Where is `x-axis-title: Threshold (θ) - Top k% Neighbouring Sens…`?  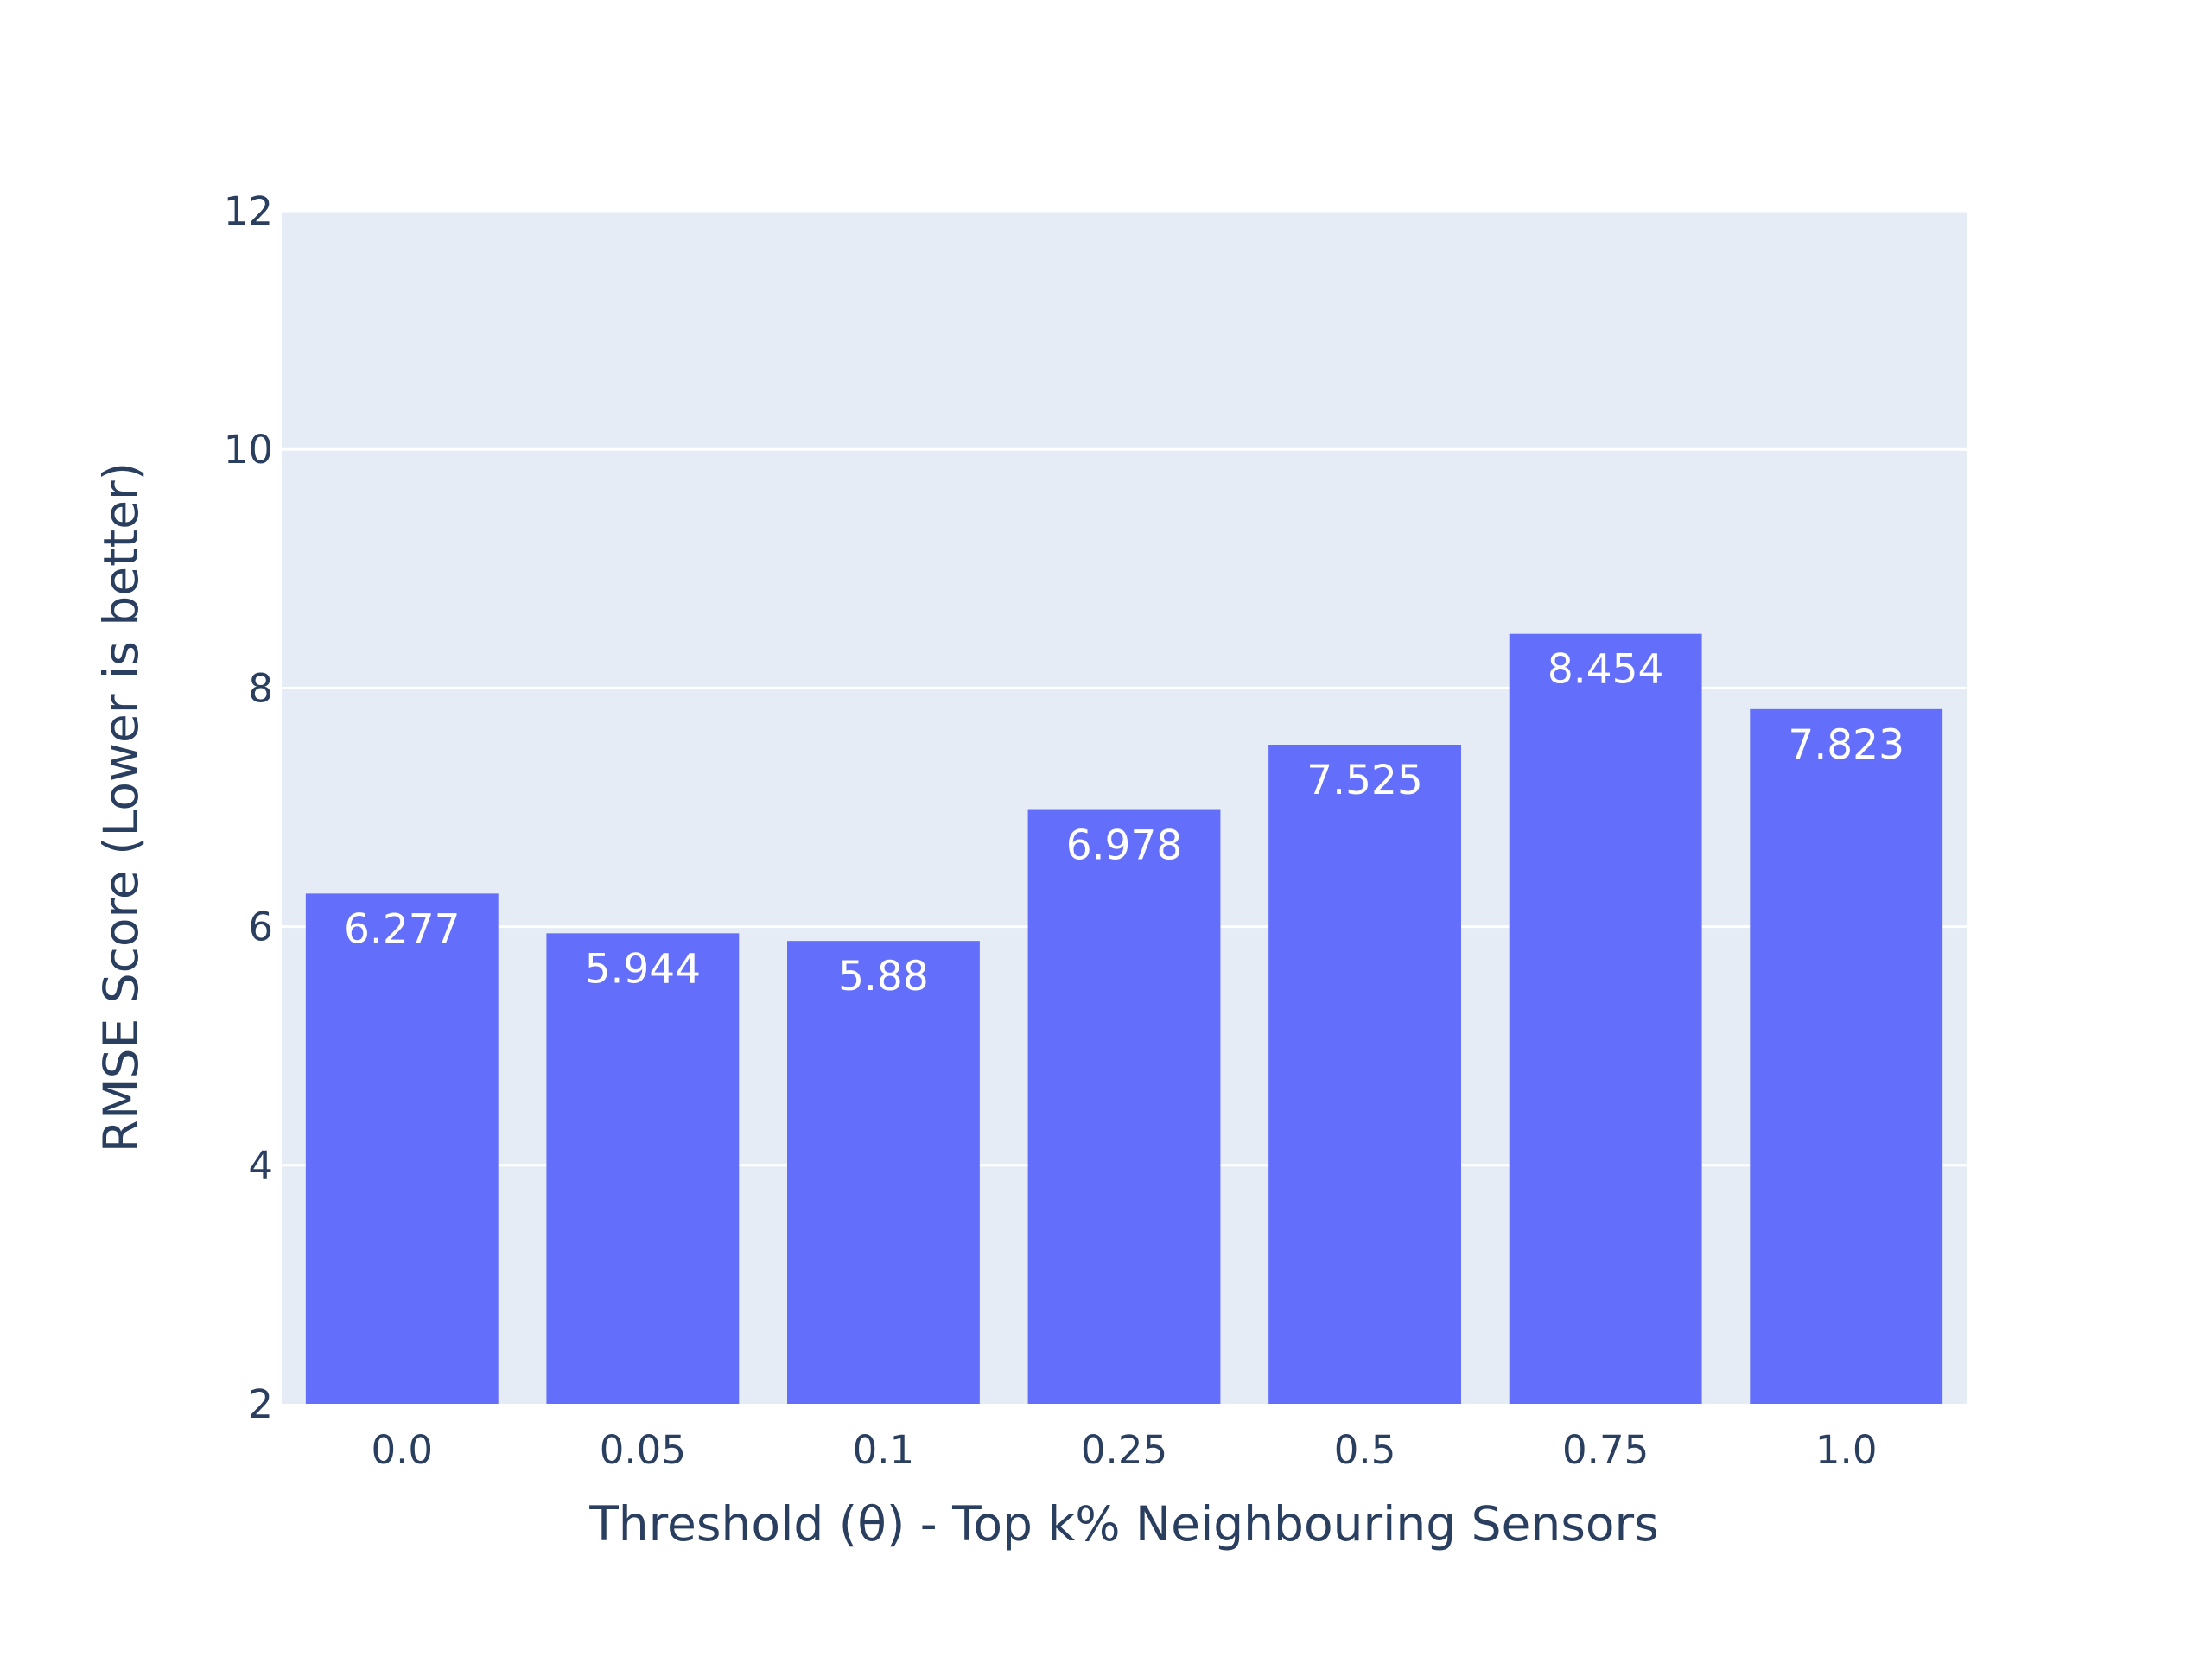
x-axis-title: Threshold (θ) - Top k% Neighbouring Sens… is located at coordinates (1123, 1524).